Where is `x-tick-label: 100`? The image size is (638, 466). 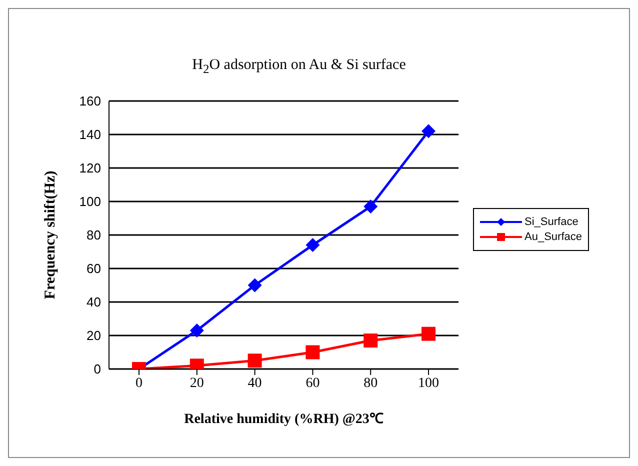
x-tick-label: 100 is located at coordinates (429, 383).